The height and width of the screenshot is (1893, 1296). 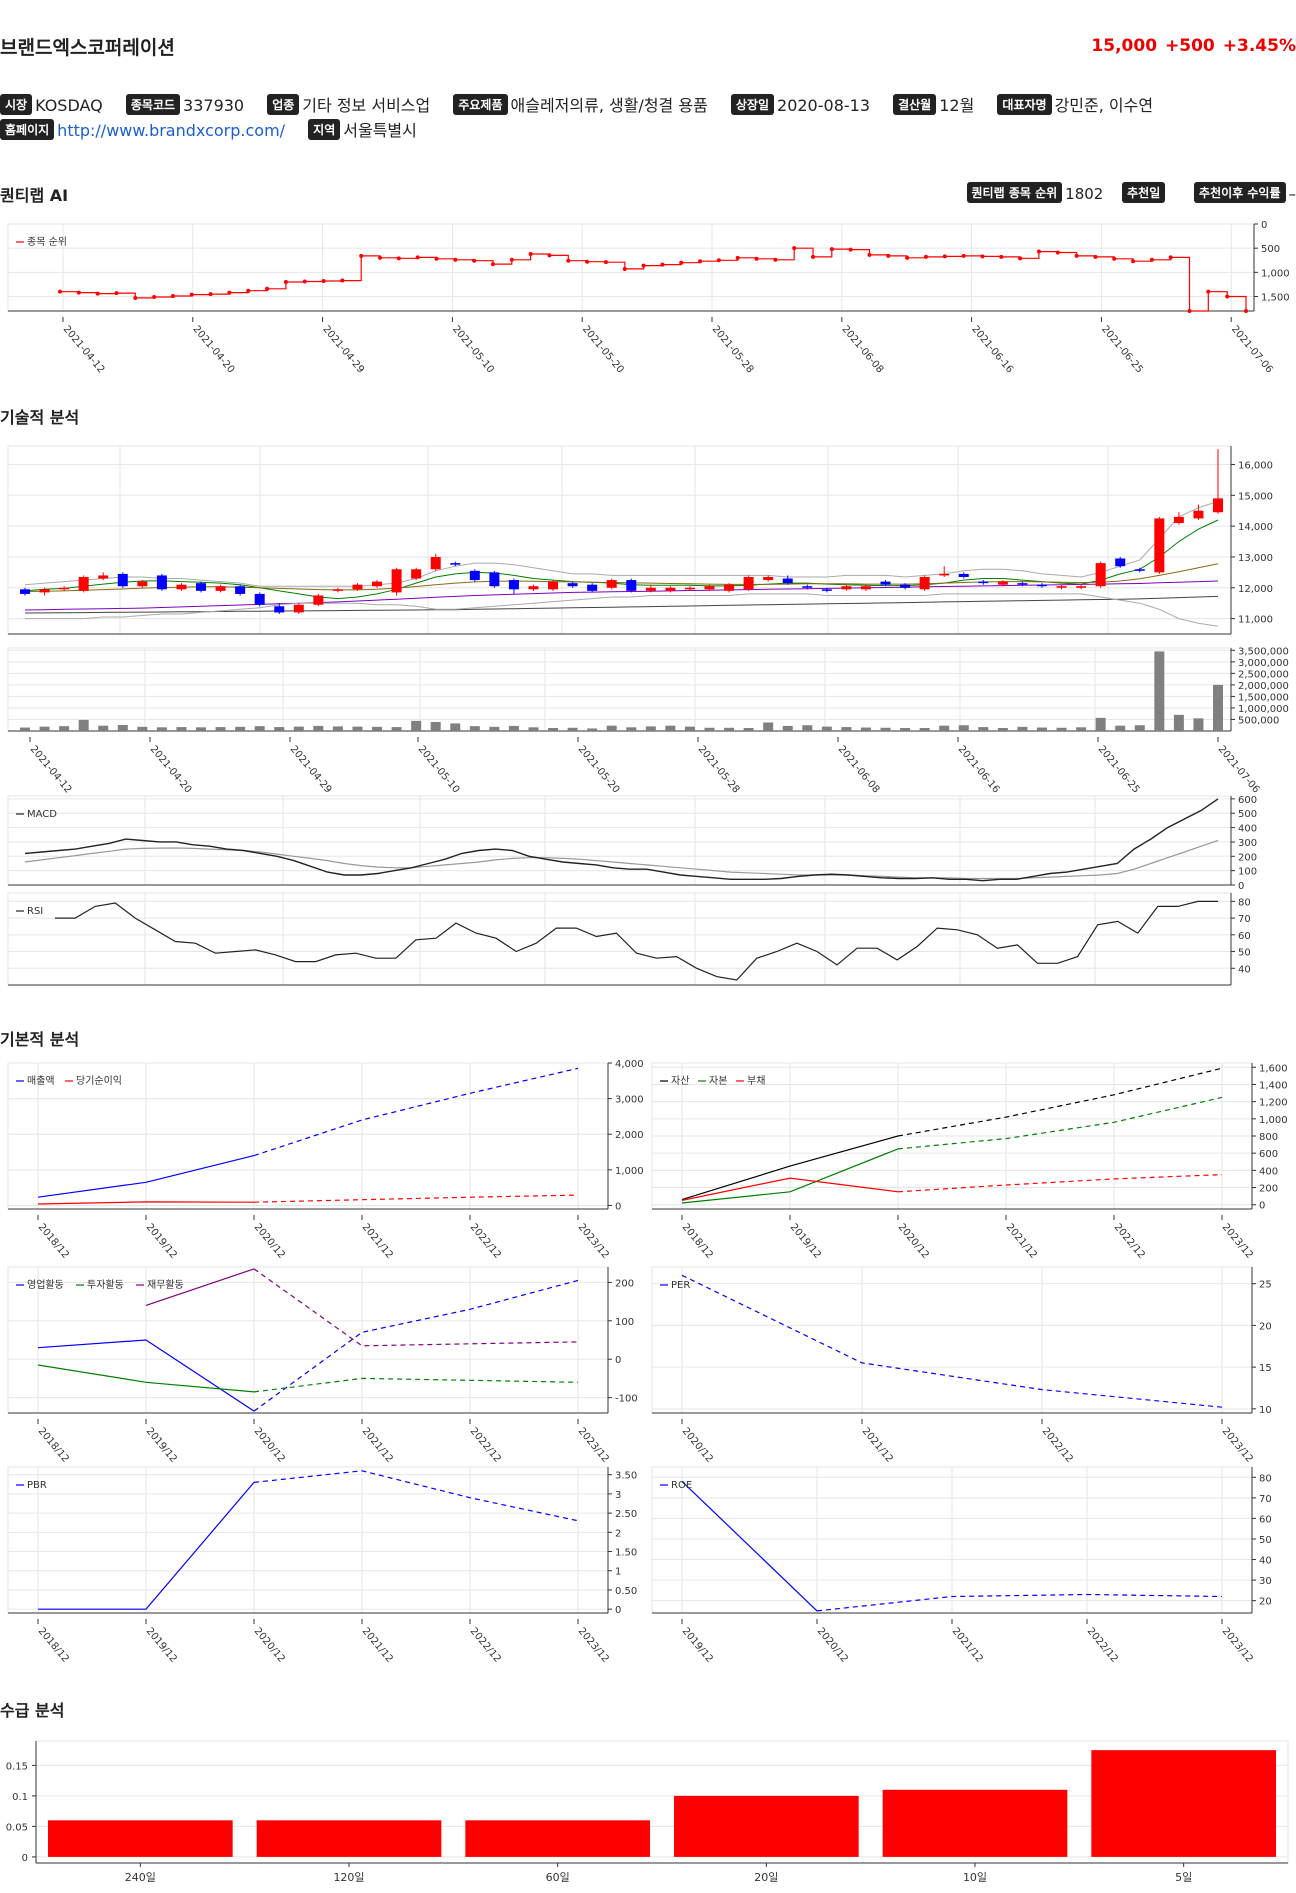 What do you see at coordinates (1255, 558) in the screenshot?
I see `y-tick-label: 13,000` at bounding box center [1255, 558].